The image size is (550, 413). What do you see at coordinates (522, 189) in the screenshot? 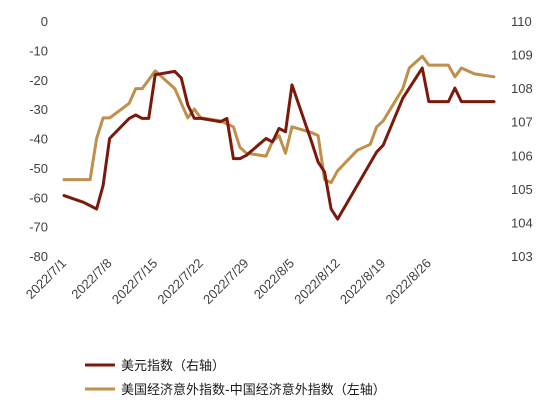
I see `right-tick-label: 105` at bounding box center [522, 189].